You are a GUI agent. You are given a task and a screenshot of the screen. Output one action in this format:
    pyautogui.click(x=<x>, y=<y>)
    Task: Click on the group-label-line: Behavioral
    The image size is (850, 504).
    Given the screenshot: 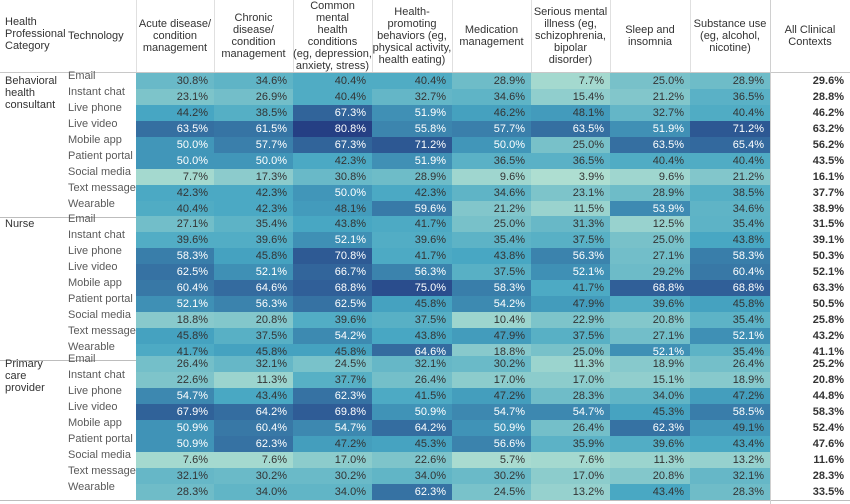 What is the action you would take?
    pyautogui.click(x=31, y=81)
    